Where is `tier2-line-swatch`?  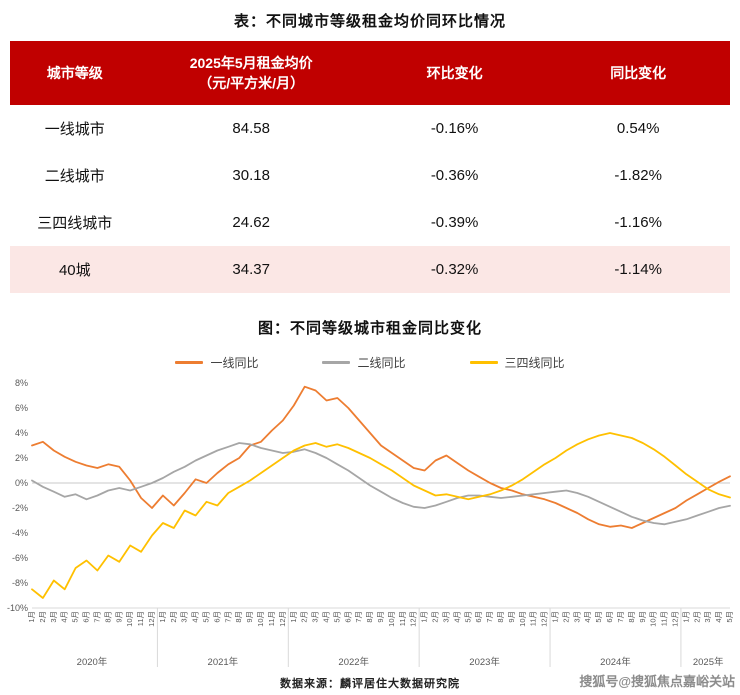
tier2-line-swatch is located at coordinates (336, 362).